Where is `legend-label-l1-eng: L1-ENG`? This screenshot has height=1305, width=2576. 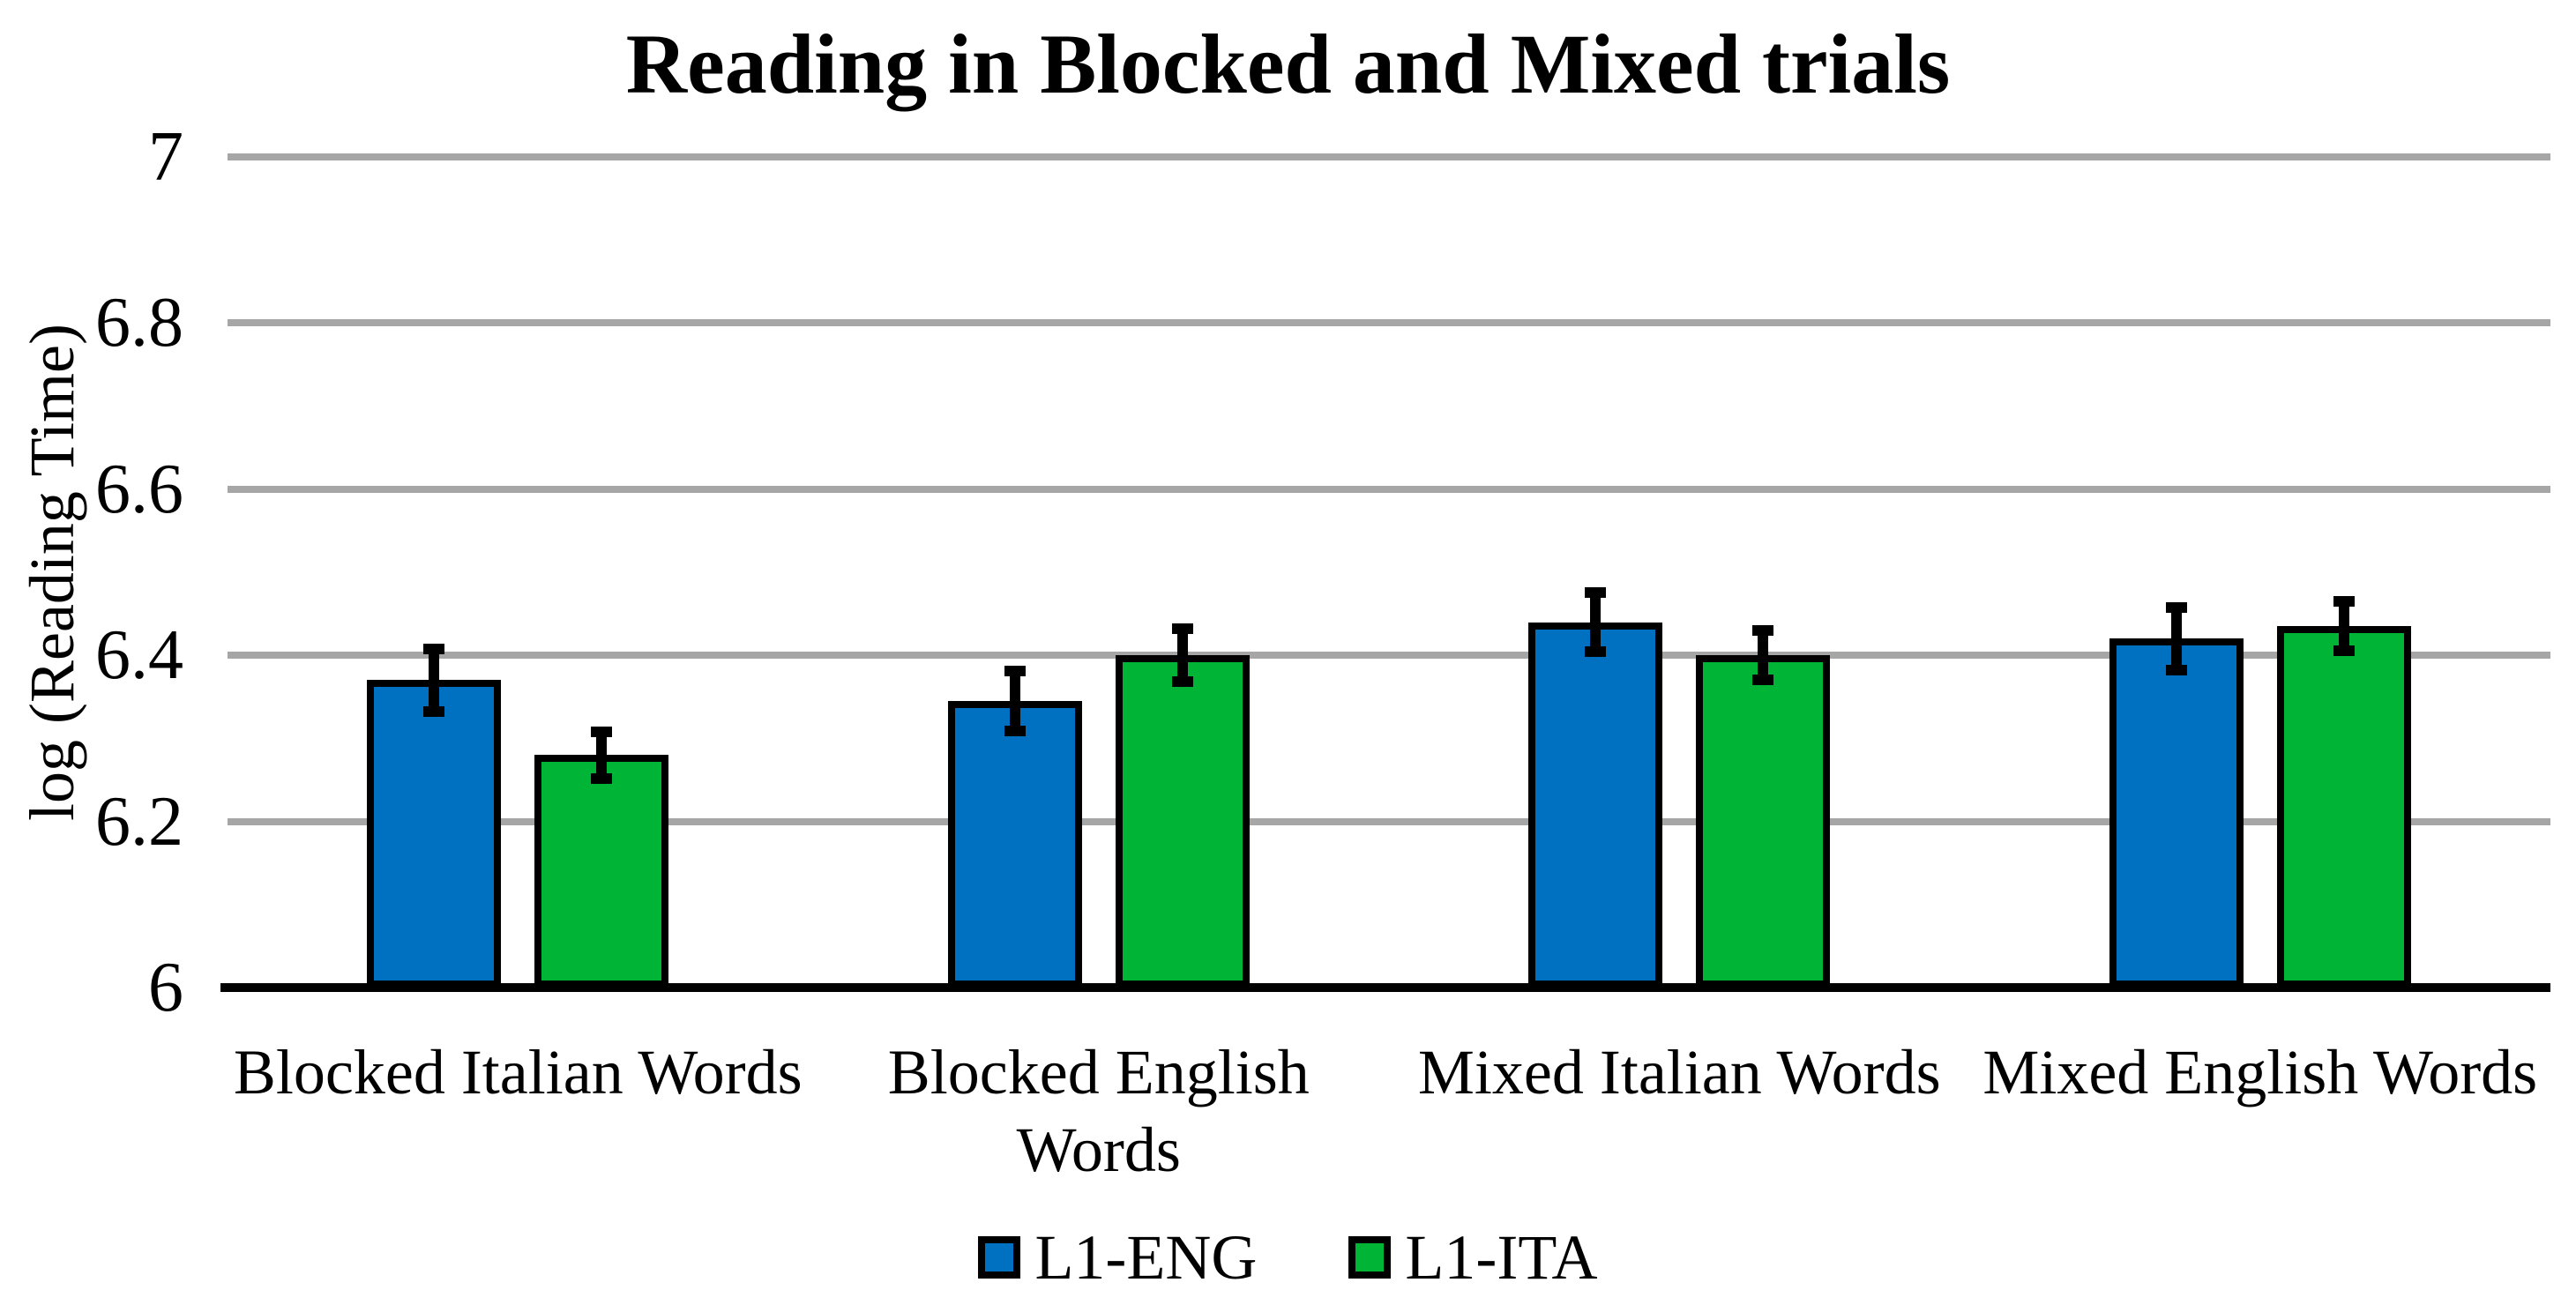 legend-label-l1-eng: L1-ENG is located at coordinates (1146, 1258).